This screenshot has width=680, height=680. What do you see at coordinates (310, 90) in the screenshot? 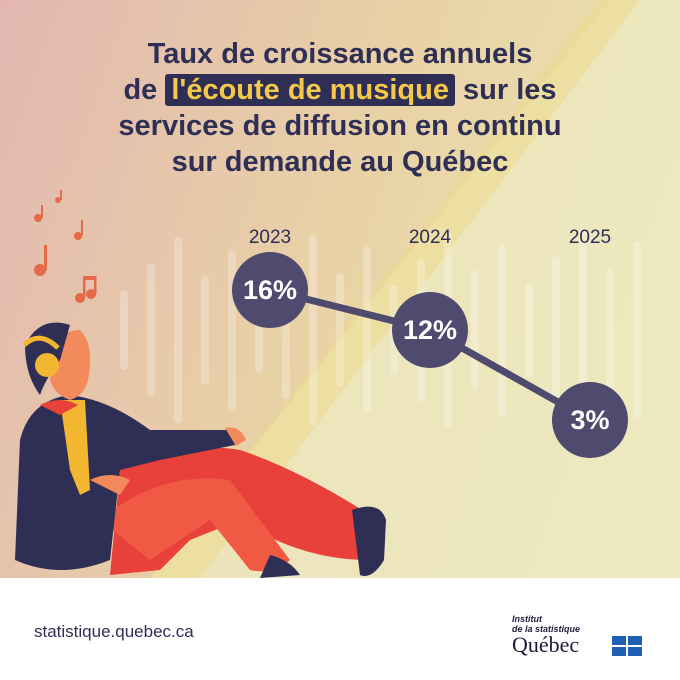
I see `title-highlight: l'écoute de musique` at bounding box center [310, 90].